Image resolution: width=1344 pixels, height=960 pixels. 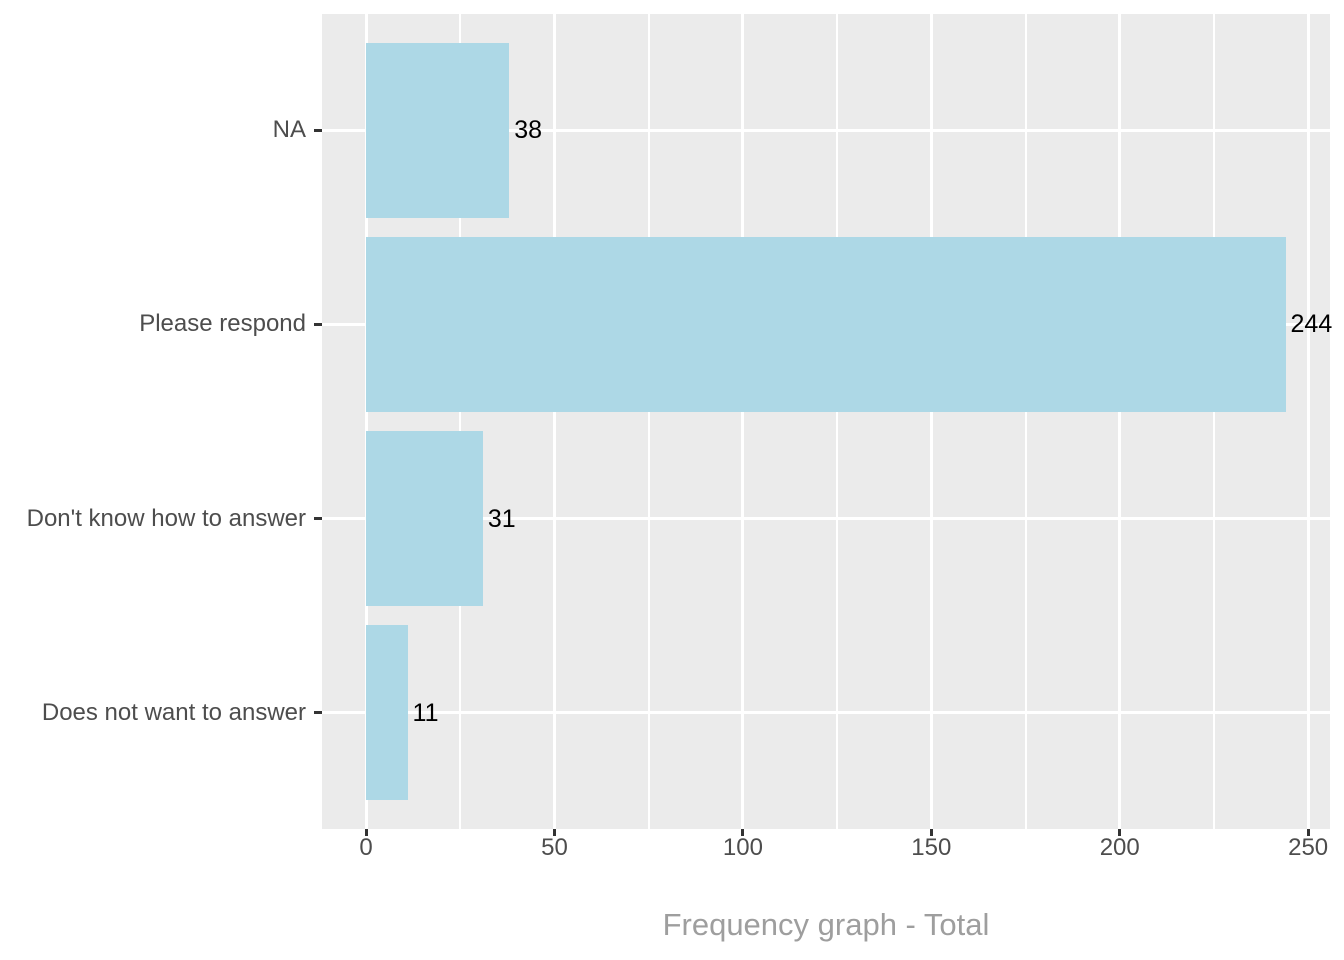 I want to click on x-axis-tick-label: 0, so click(x=366, y=847).